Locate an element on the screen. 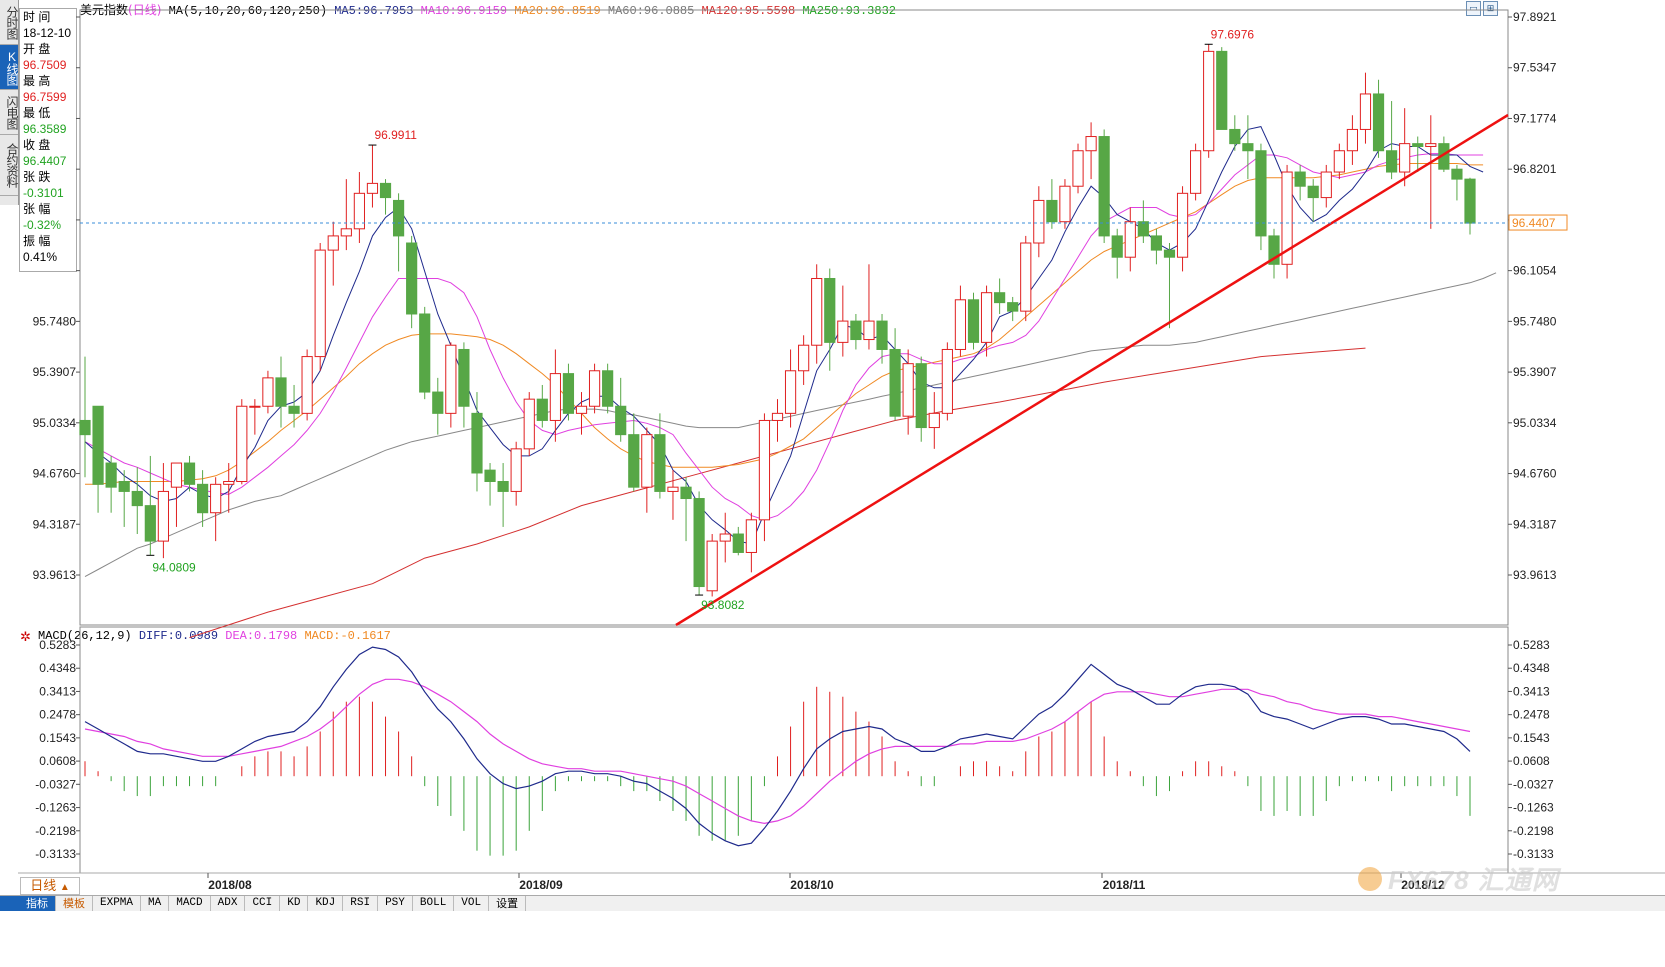 This screenshot has height=967, width=1665. macd-tick-label-right: -0.1263 is located at coordinates (1533, 808).